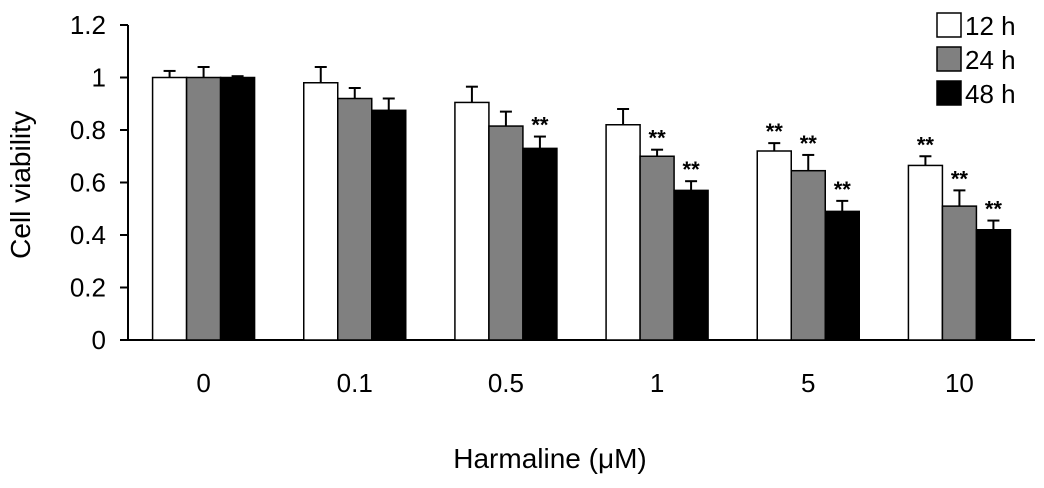  I want to click on x-tick-label: 0.1, so click(355, 383).